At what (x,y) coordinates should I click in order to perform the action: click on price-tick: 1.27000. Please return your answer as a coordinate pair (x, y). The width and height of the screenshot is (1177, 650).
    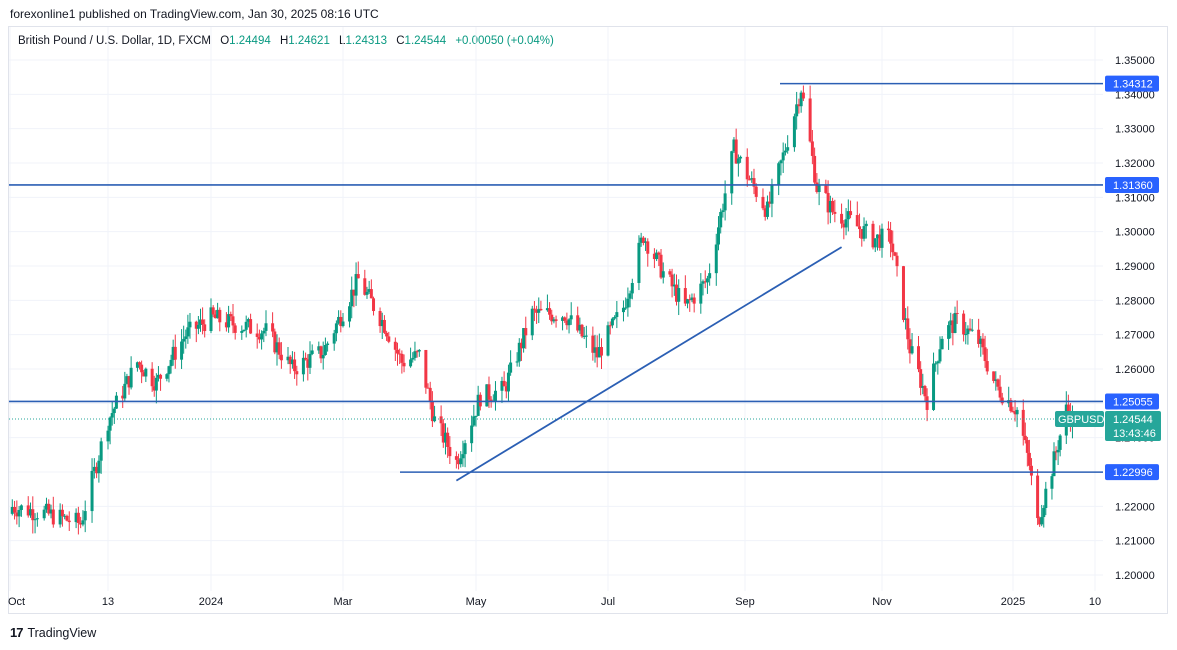
    Looking at the image, I should click on (1135, 336).